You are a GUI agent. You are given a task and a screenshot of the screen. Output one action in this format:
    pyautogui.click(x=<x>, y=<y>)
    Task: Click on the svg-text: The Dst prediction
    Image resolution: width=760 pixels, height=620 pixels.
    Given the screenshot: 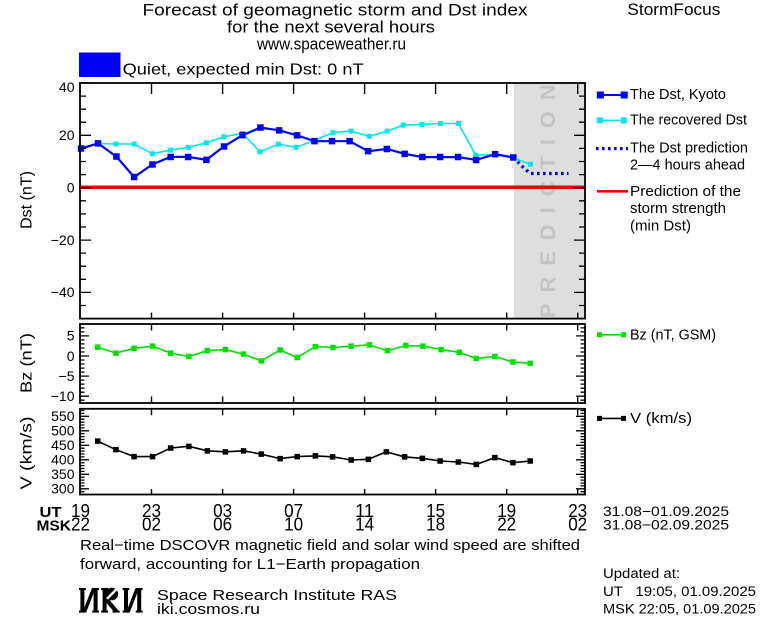 What is the action you would take?
    pyautogui.click(x=689, y=148)
    